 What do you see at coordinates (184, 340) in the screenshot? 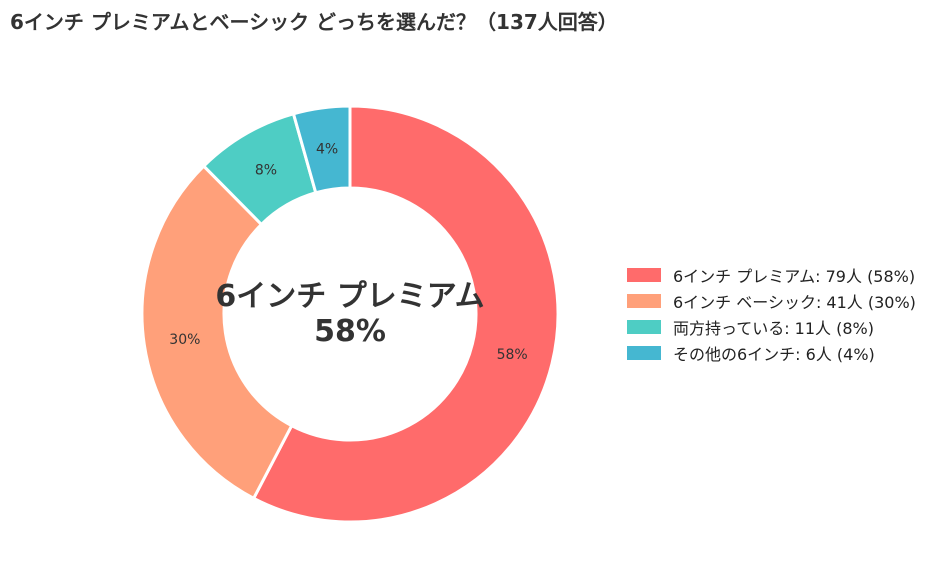
I see `slice-percent-label-1: 30%` at bounding box center [184, 340].